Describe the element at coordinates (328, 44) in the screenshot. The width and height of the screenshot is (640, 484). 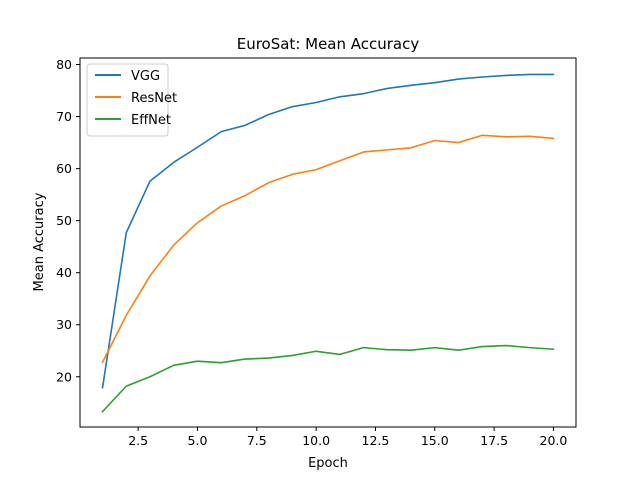
I see `chart-title: EuroSat: Mean Accuracy` at that location.